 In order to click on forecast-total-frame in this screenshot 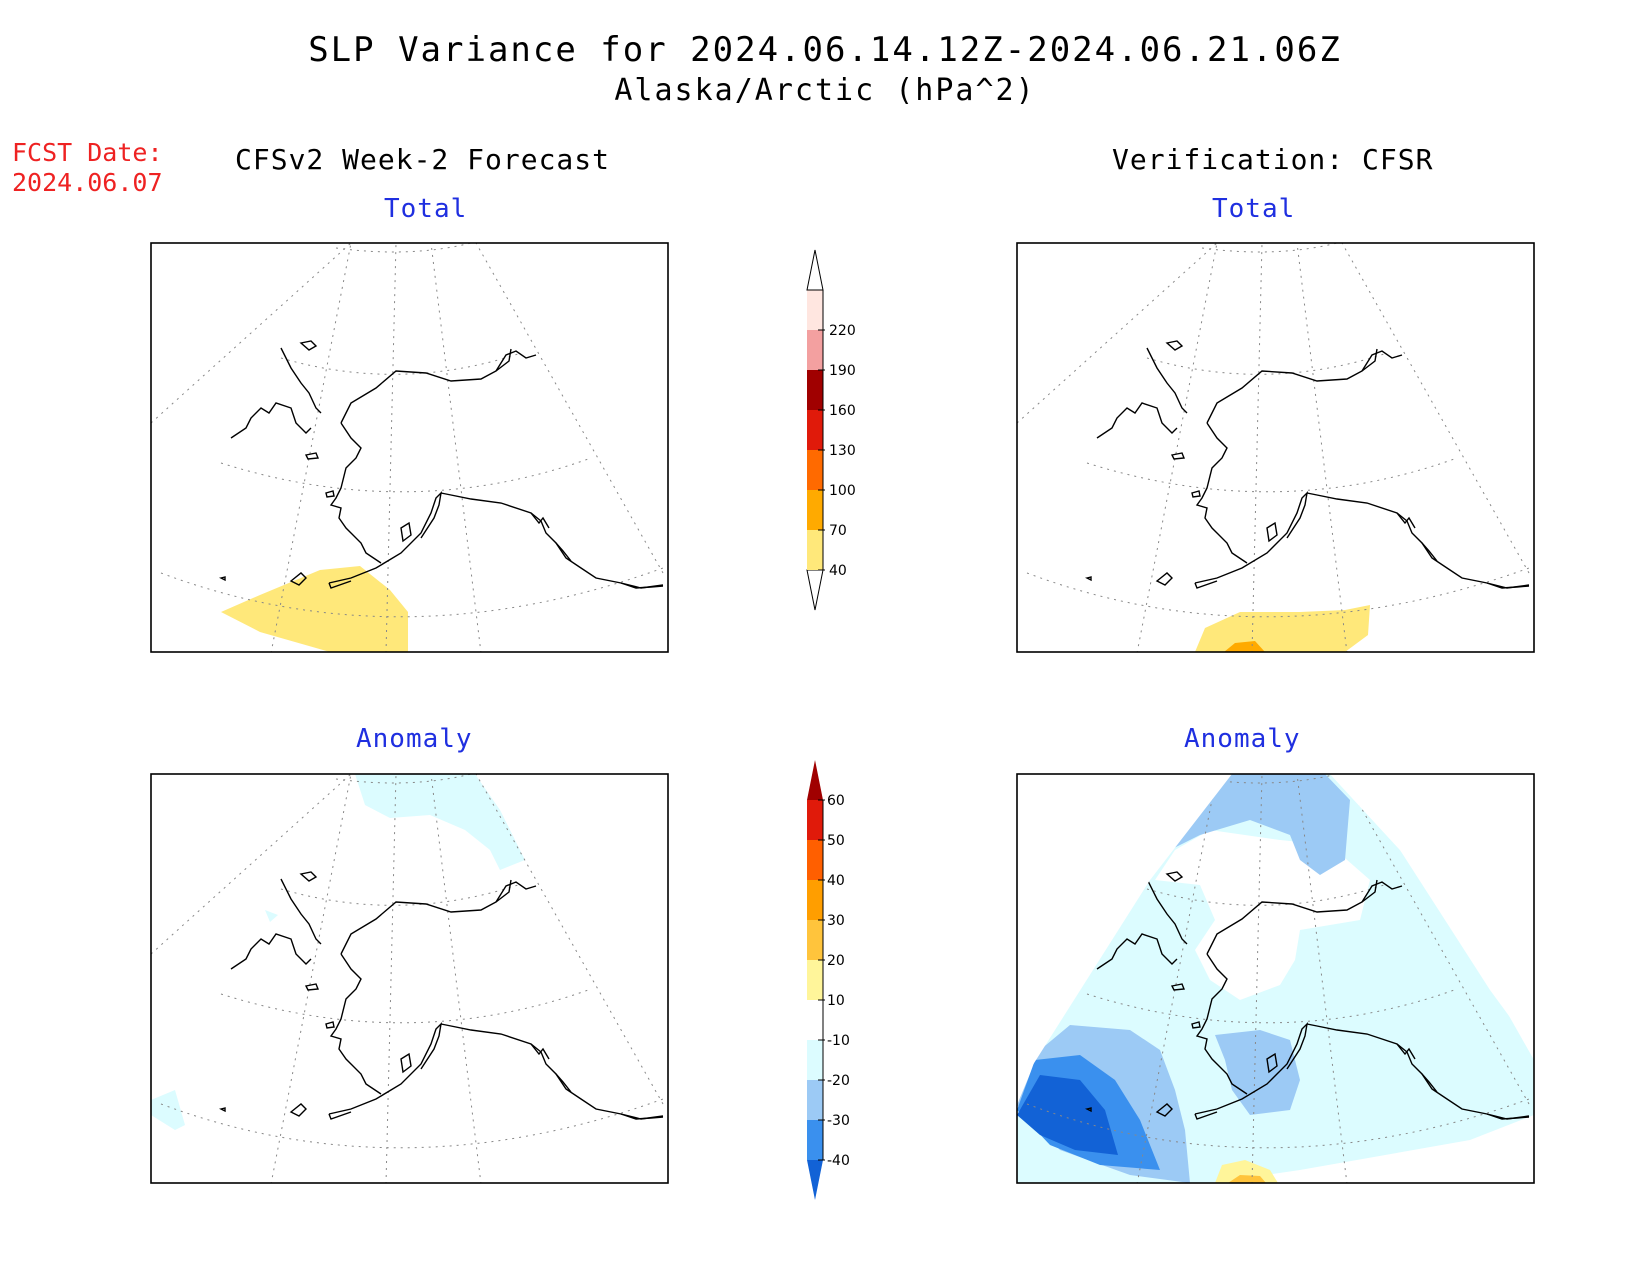, I will do `click(409, 447)`.